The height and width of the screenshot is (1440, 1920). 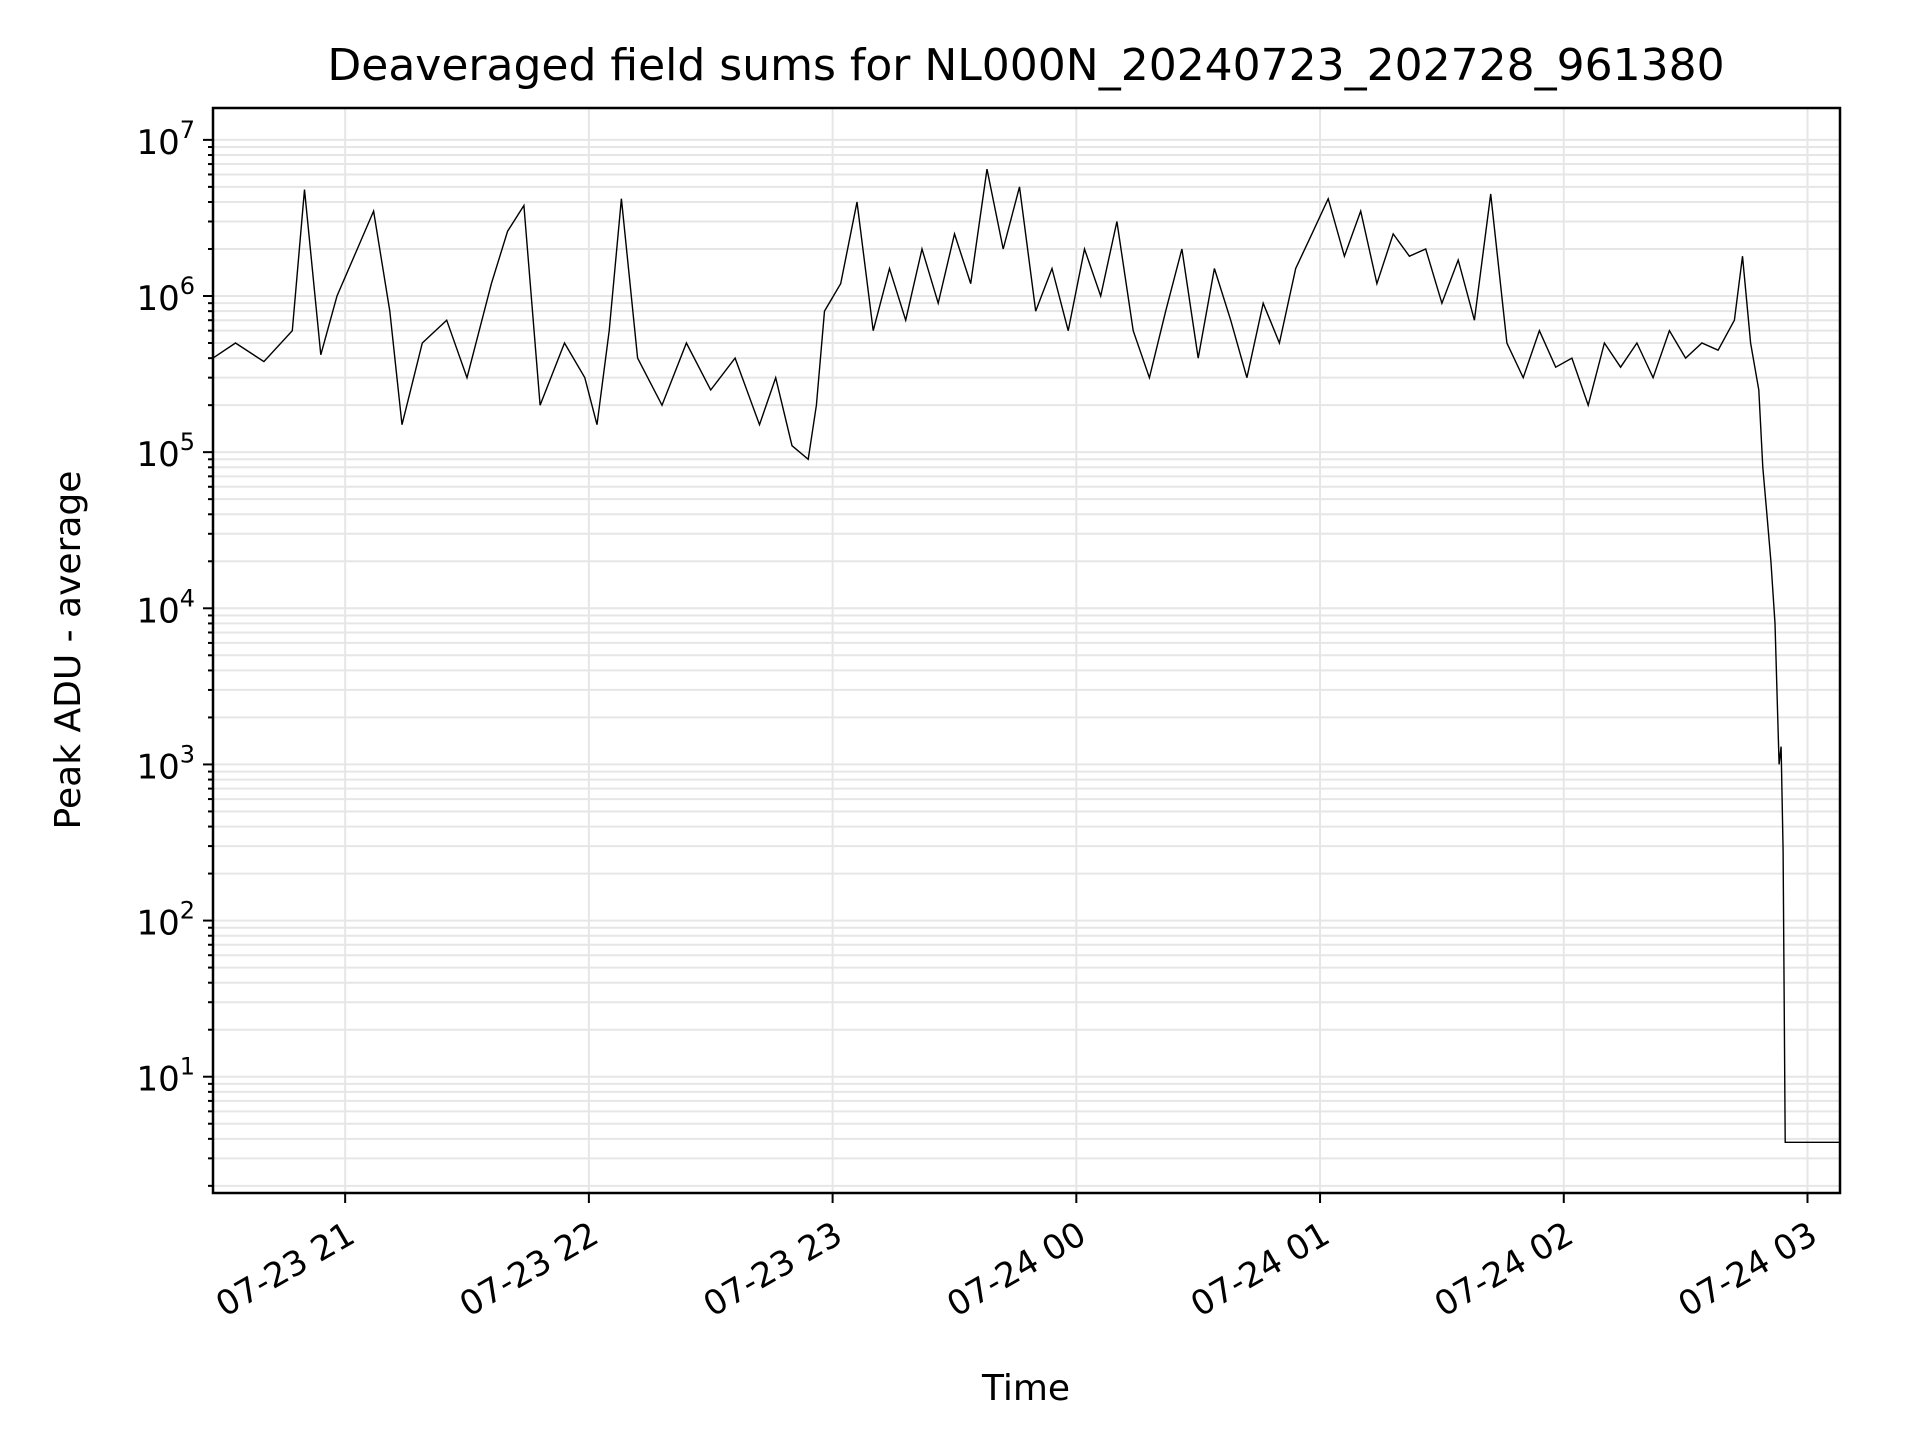 I want to click on y-tick-label: 10⁶, so click(x=165, y=295).